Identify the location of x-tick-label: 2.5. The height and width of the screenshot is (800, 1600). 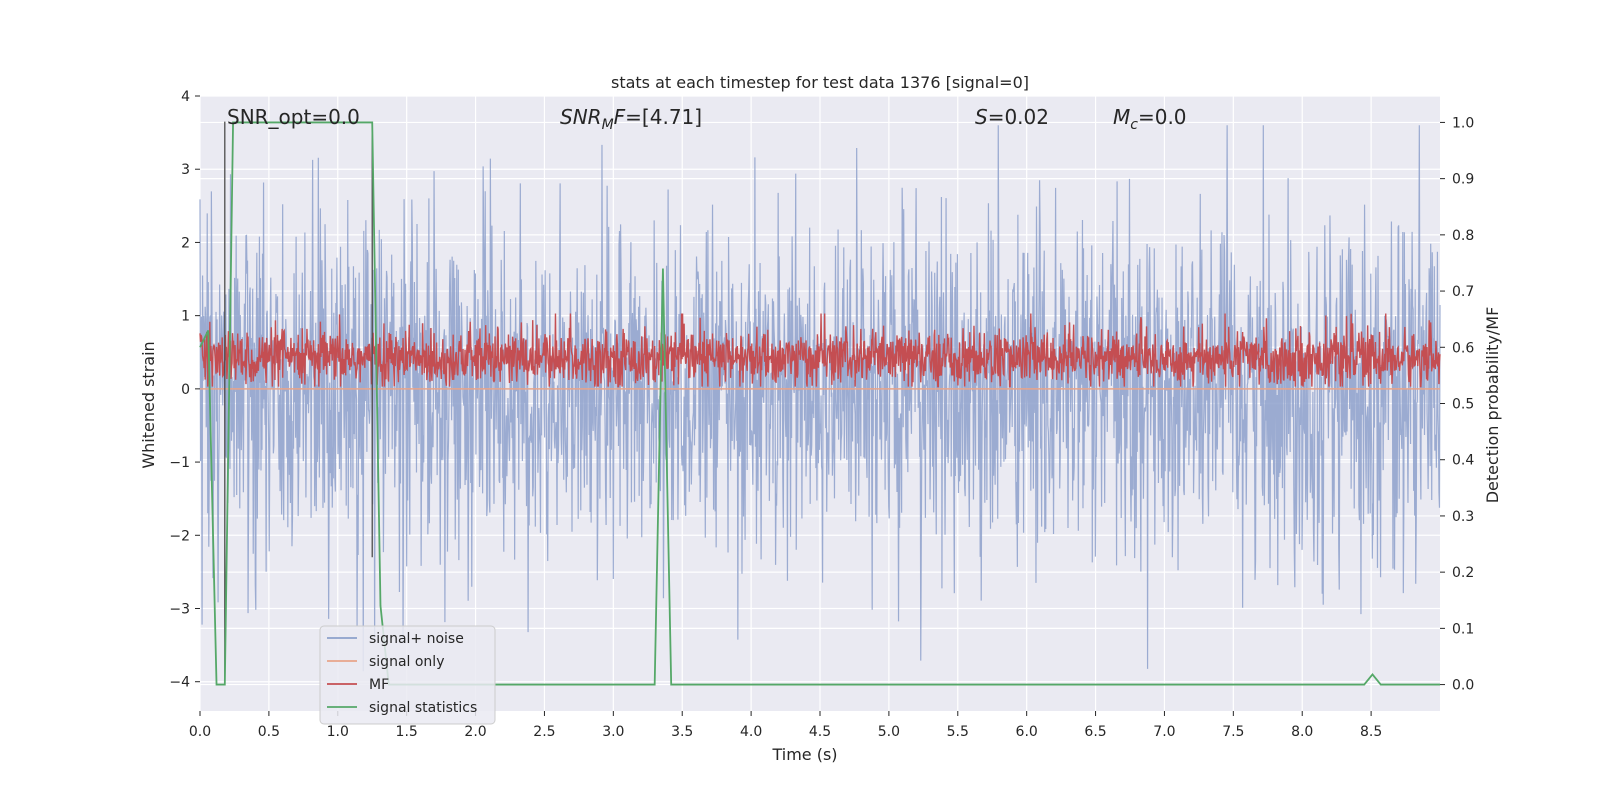
(544, 732).